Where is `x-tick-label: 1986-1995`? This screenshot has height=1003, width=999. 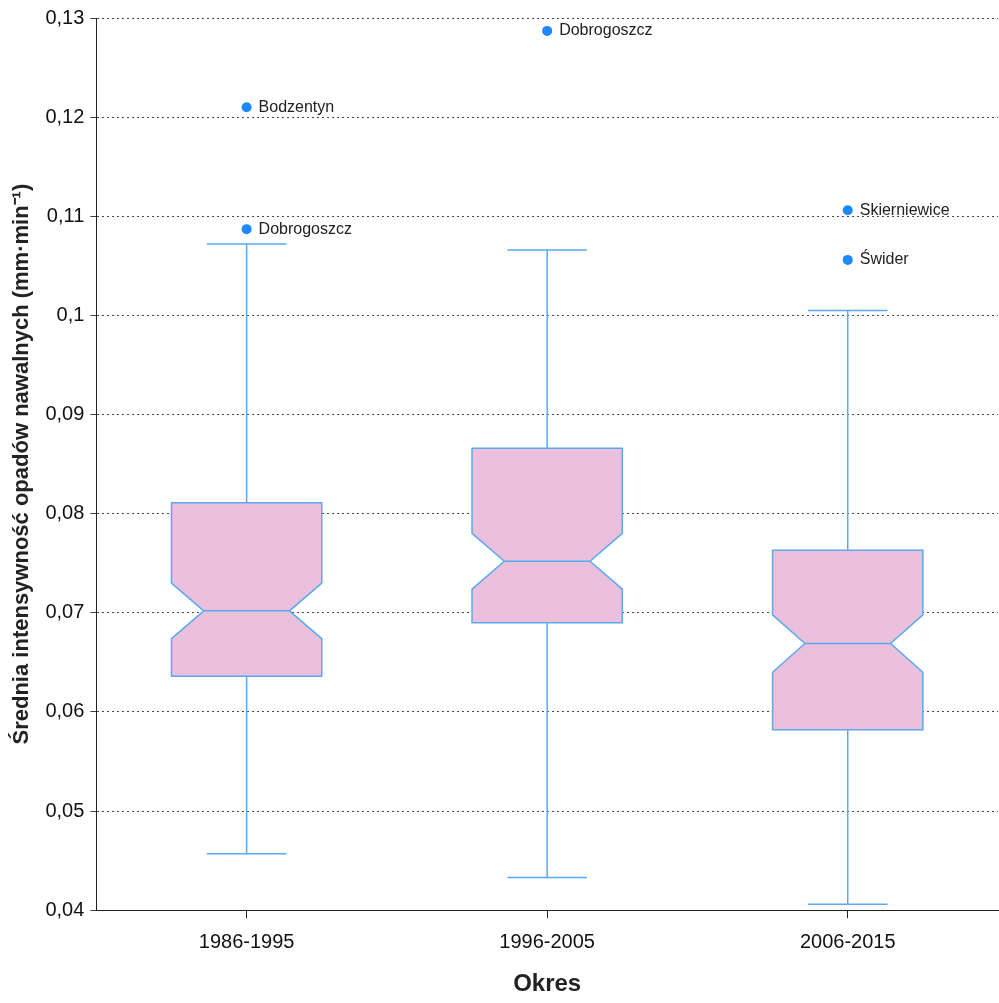 x-tick-label: 1986-1995 is located at coordinates (246, 940).